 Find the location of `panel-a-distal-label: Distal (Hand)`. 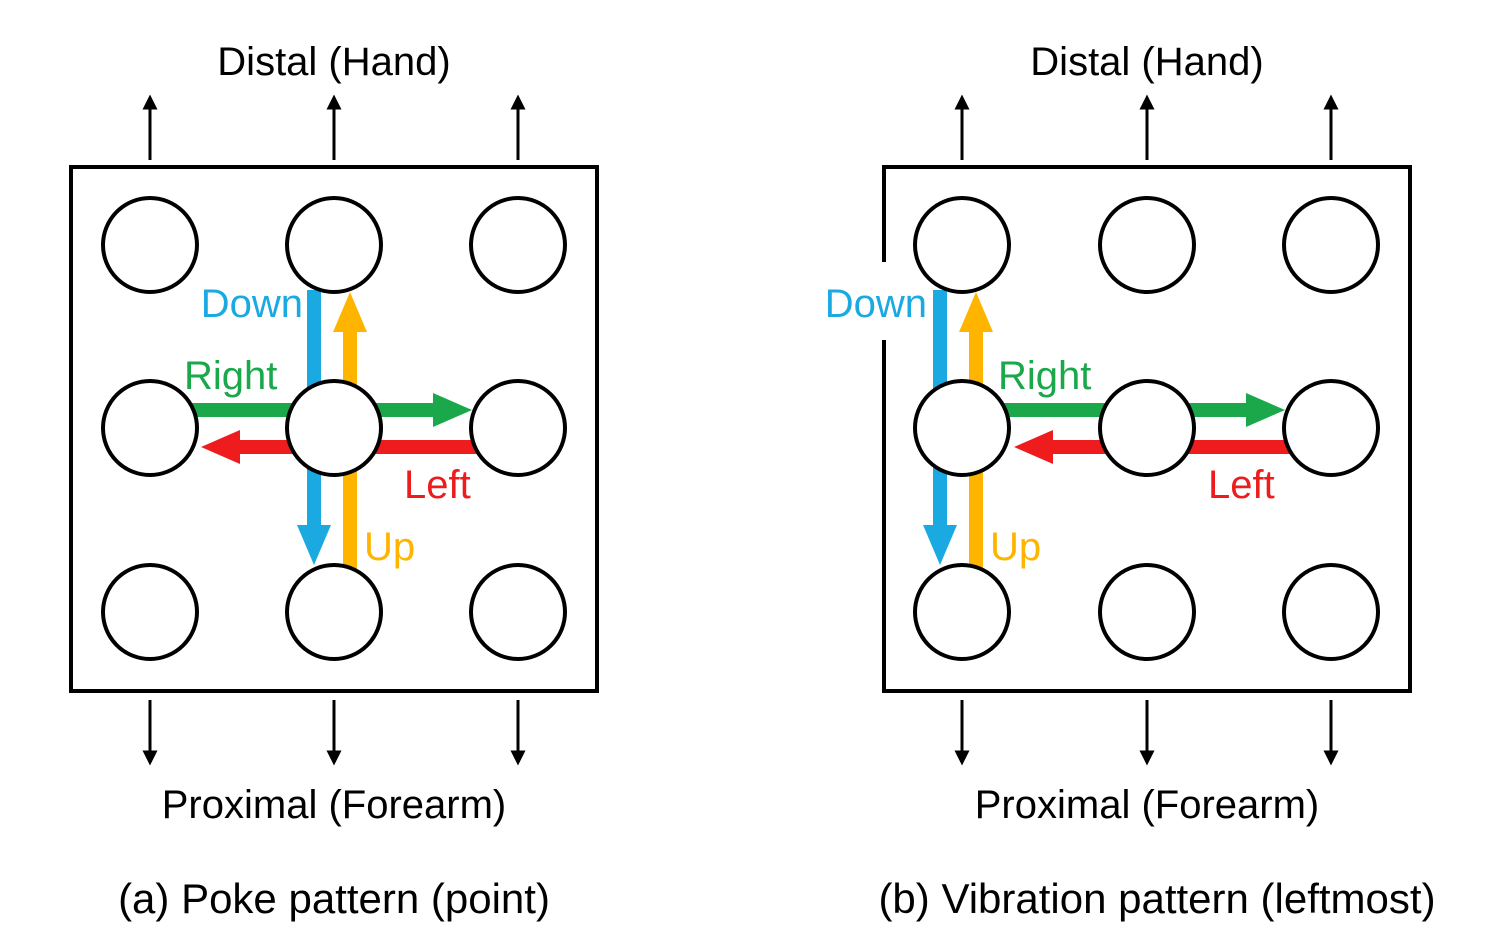

panel-a-distal-label: Distal (Hand) is located at coordinates (333, 62).